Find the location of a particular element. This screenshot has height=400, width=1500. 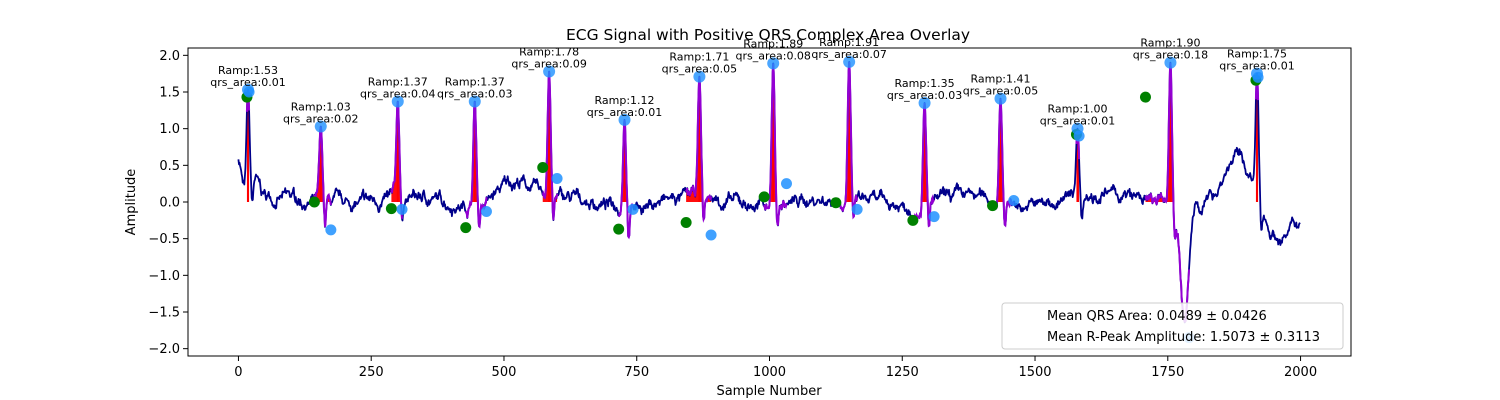

x-axis-title: Sample Number is located at coordinates (769, 391).